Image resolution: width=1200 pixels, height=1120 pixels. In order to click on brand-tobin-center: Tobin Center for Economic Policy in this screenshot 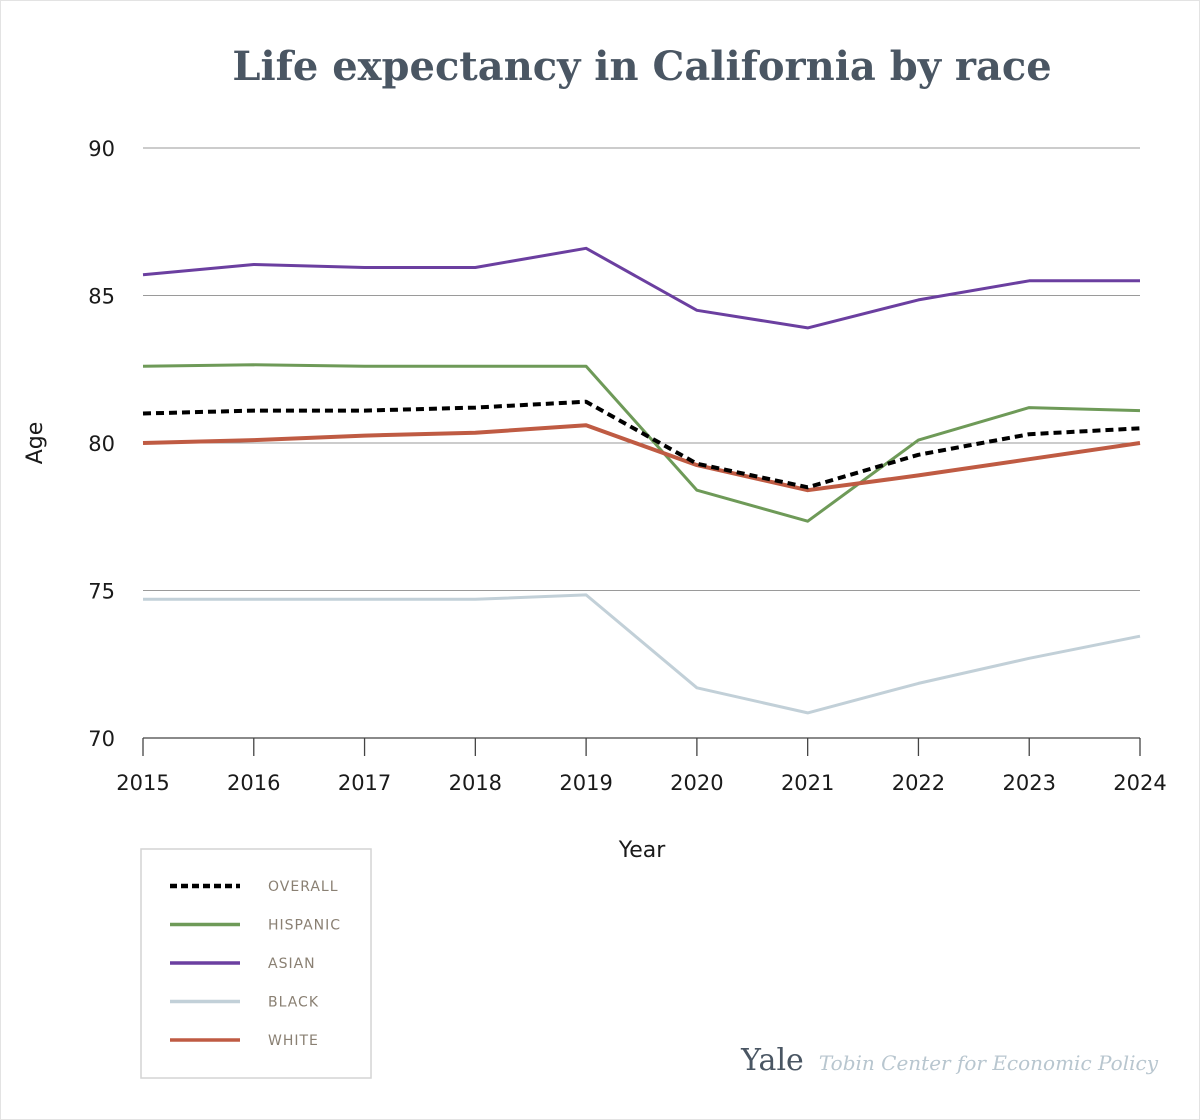, I will do `click(989, 1063)`.